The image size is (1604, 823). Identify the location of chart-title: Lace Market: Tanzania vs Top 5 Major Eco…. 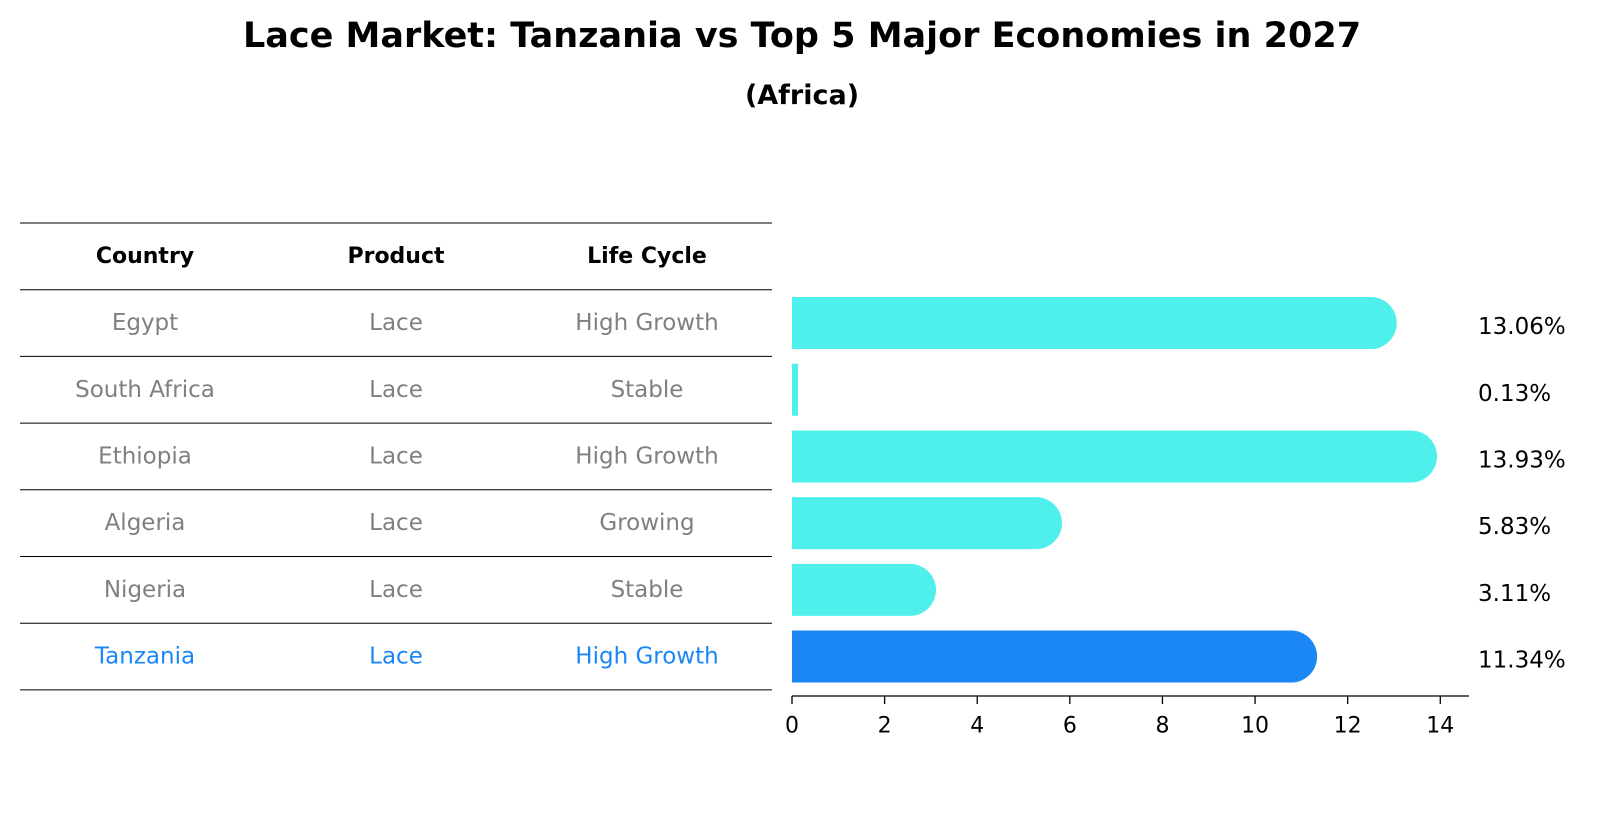
(802, 36).